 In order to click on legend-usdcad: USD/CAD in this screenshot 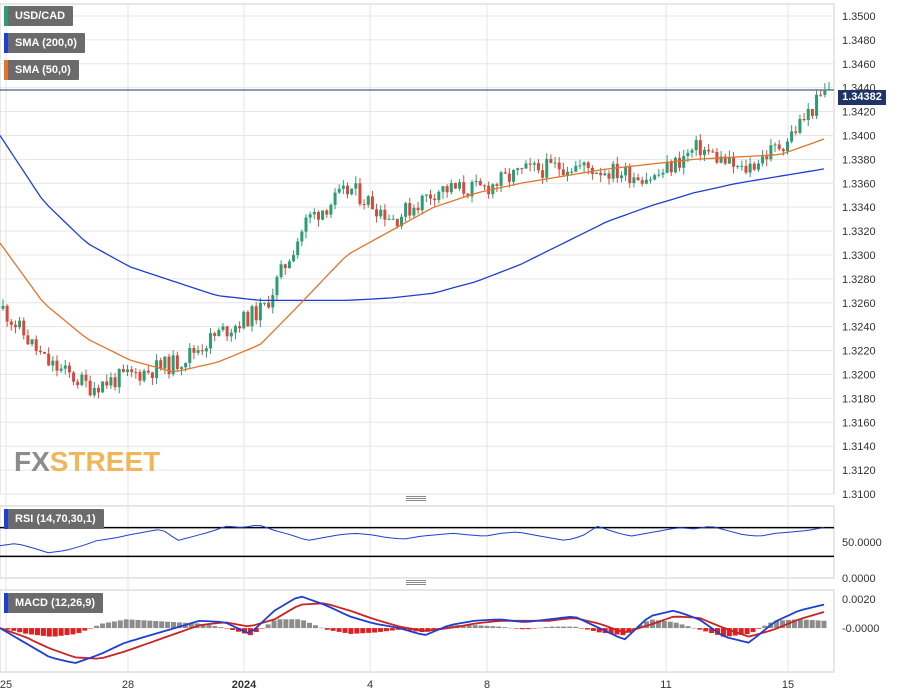, I will do `click(39, 16)`.